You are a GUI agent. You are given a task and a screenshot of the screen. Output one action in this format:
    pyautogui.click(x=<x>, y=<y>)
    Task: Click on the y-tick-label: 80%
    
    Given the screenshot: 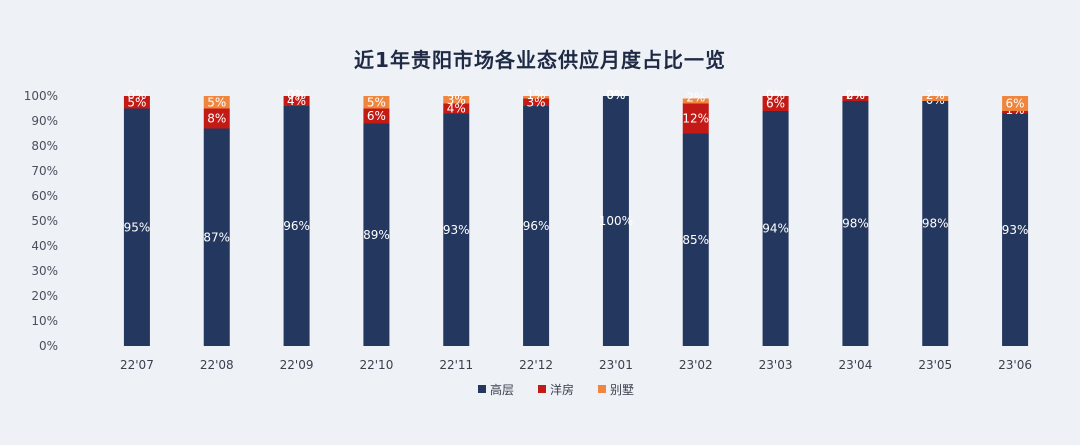 What is the action you would take?
    pyautogui.click(x=44, y=146)
    